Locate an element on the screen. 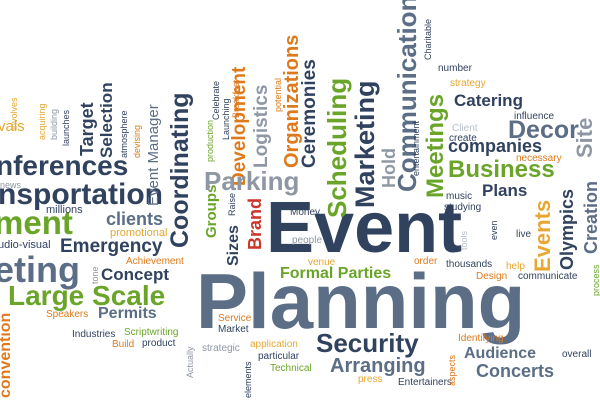 This screenshot has width=600, height=400. word-studying: studying is located at coordinates (463, 207).